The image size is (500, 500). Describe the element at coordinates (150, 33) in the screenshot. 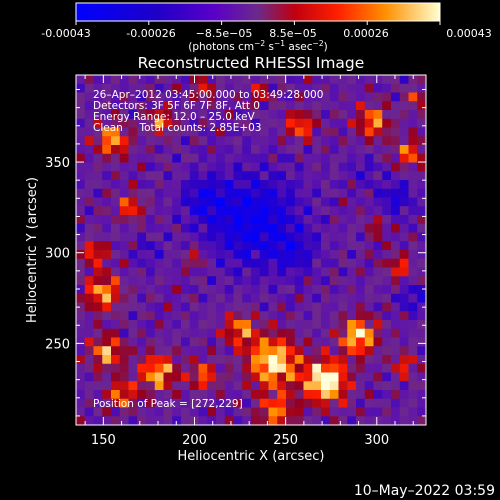

I see `colorbar-tick-label: -0.00026` at that location.